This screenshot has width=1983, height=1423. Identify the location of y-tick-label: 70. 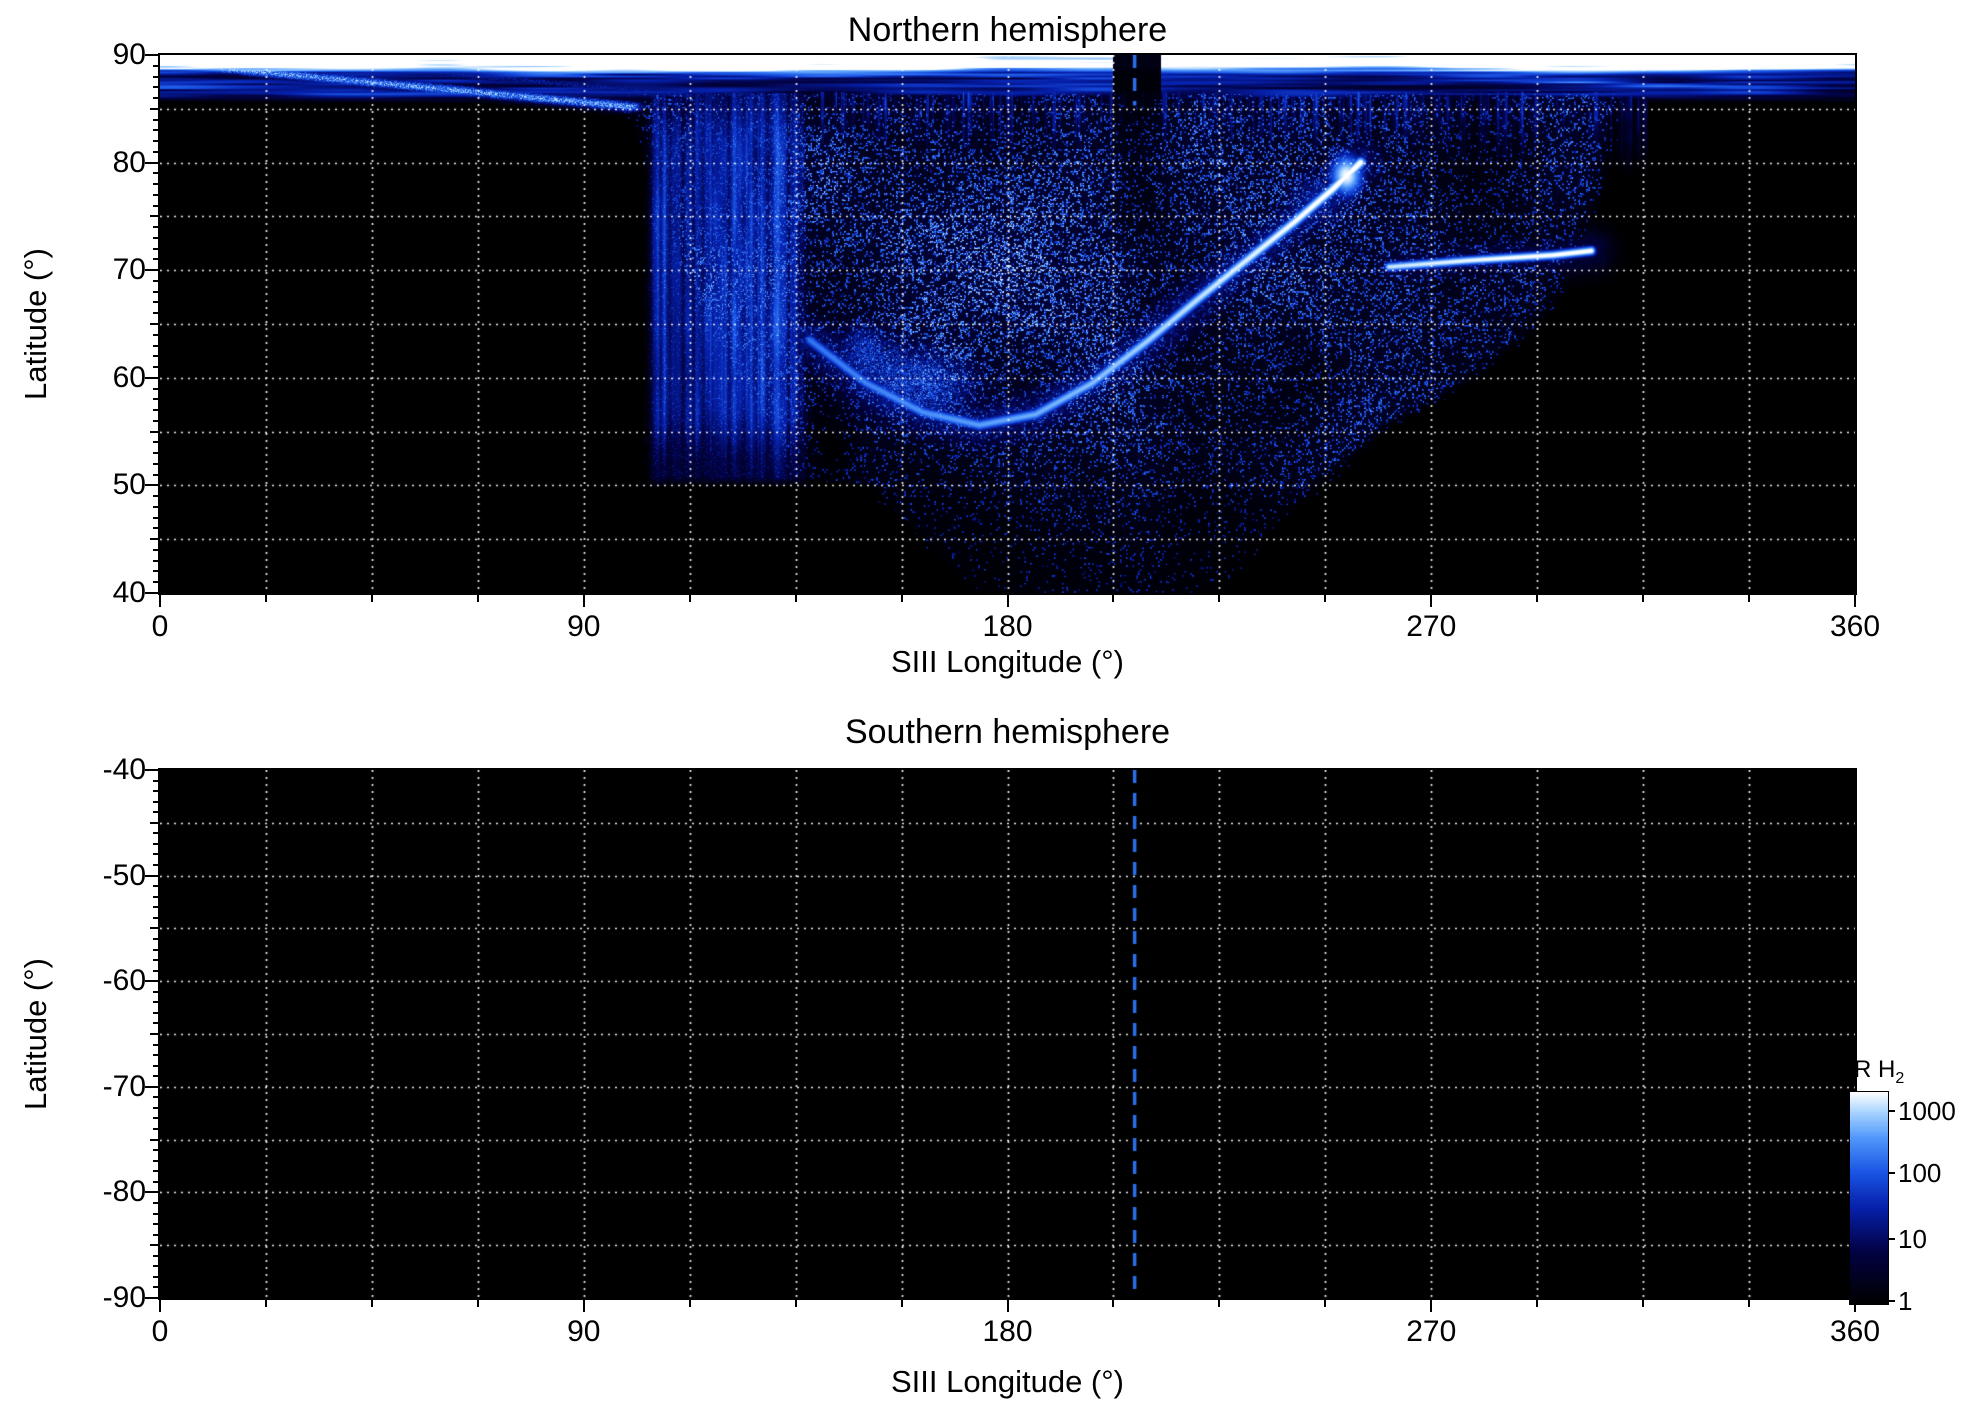
(129, 270).